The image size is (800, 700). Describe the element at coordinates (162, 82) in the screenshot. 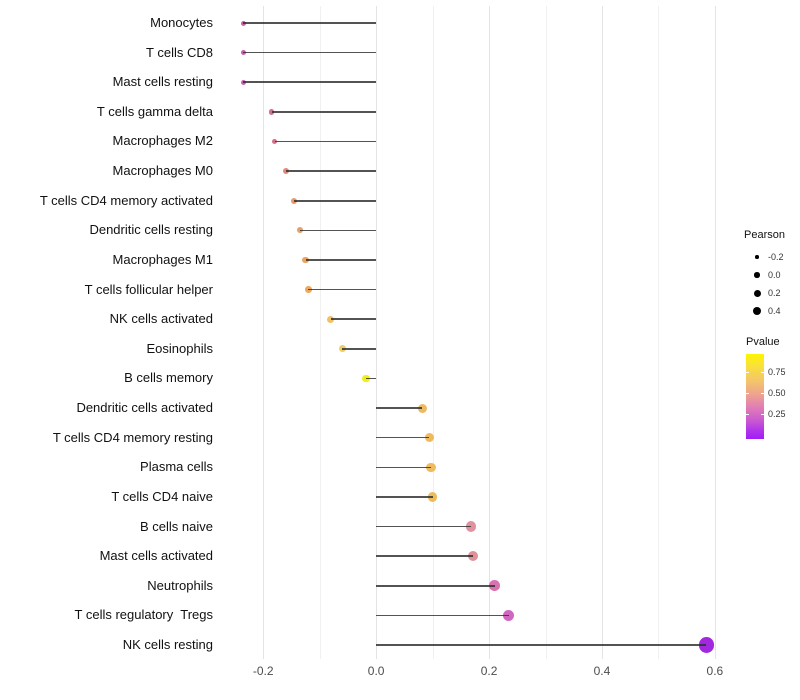

I see `y-axis-label: Mast cells resting` at that location.